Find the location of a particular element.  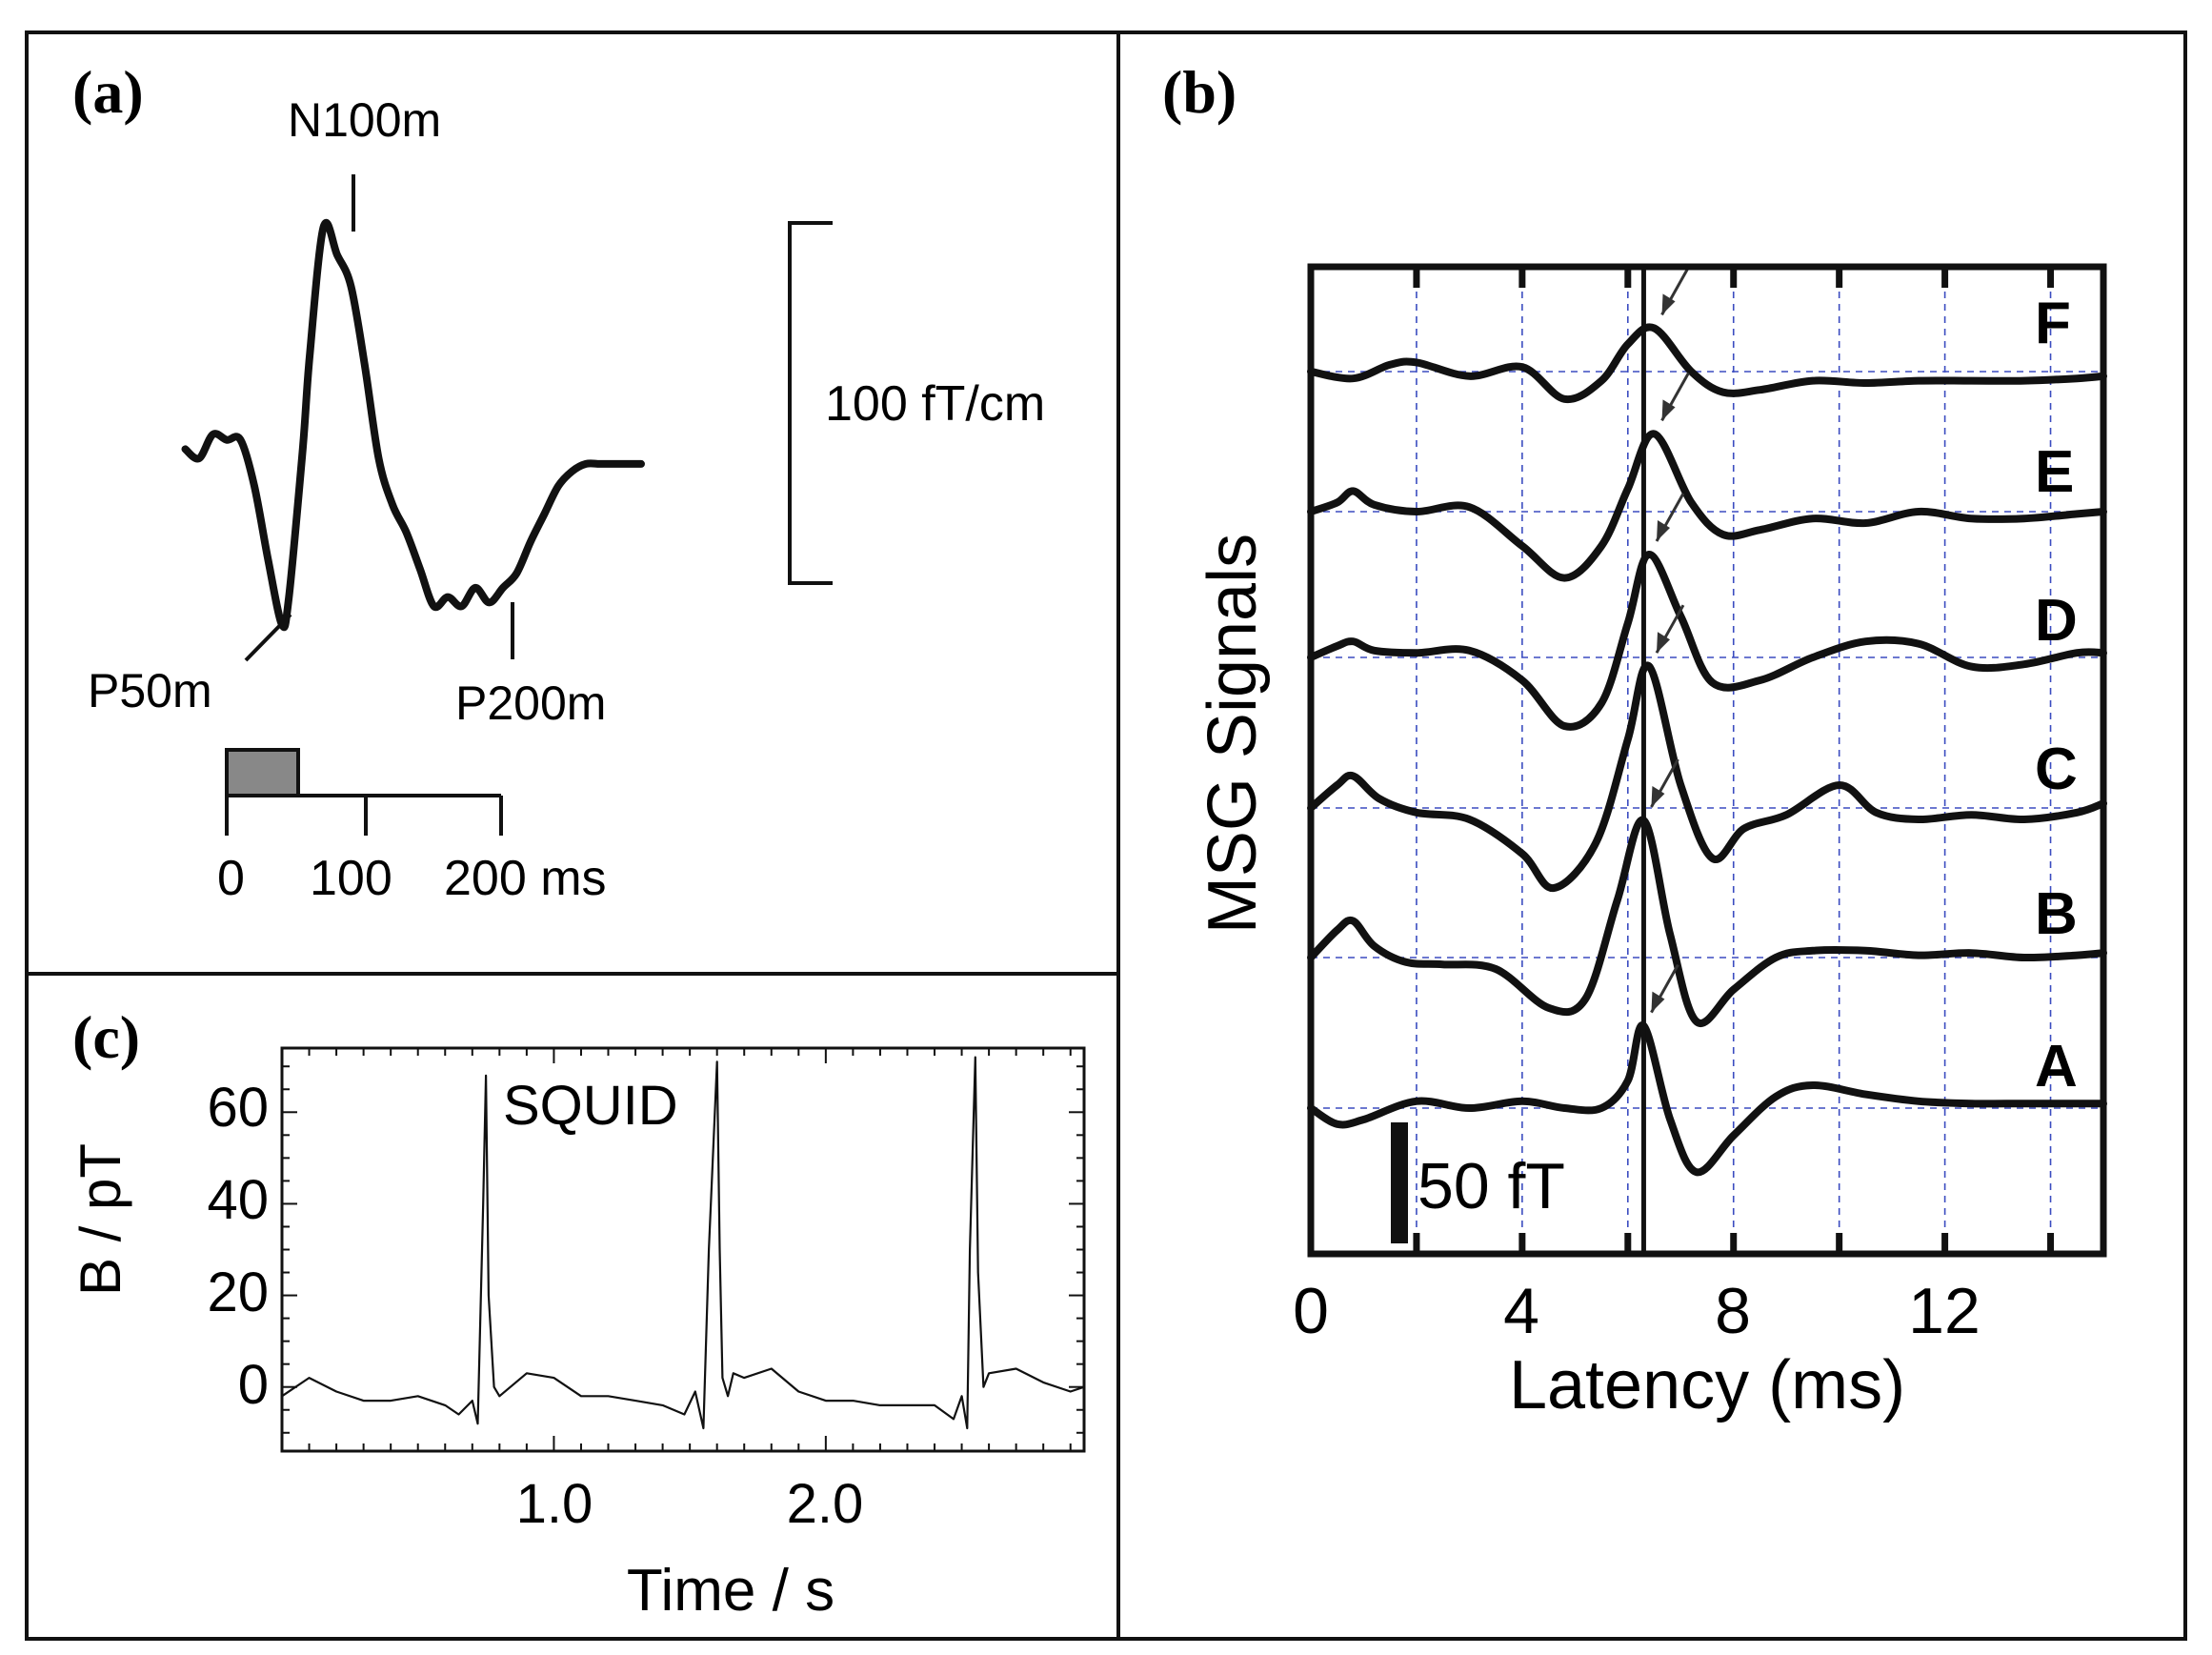

squid-annotation: SQUID is located at coordinates (590, 1106).